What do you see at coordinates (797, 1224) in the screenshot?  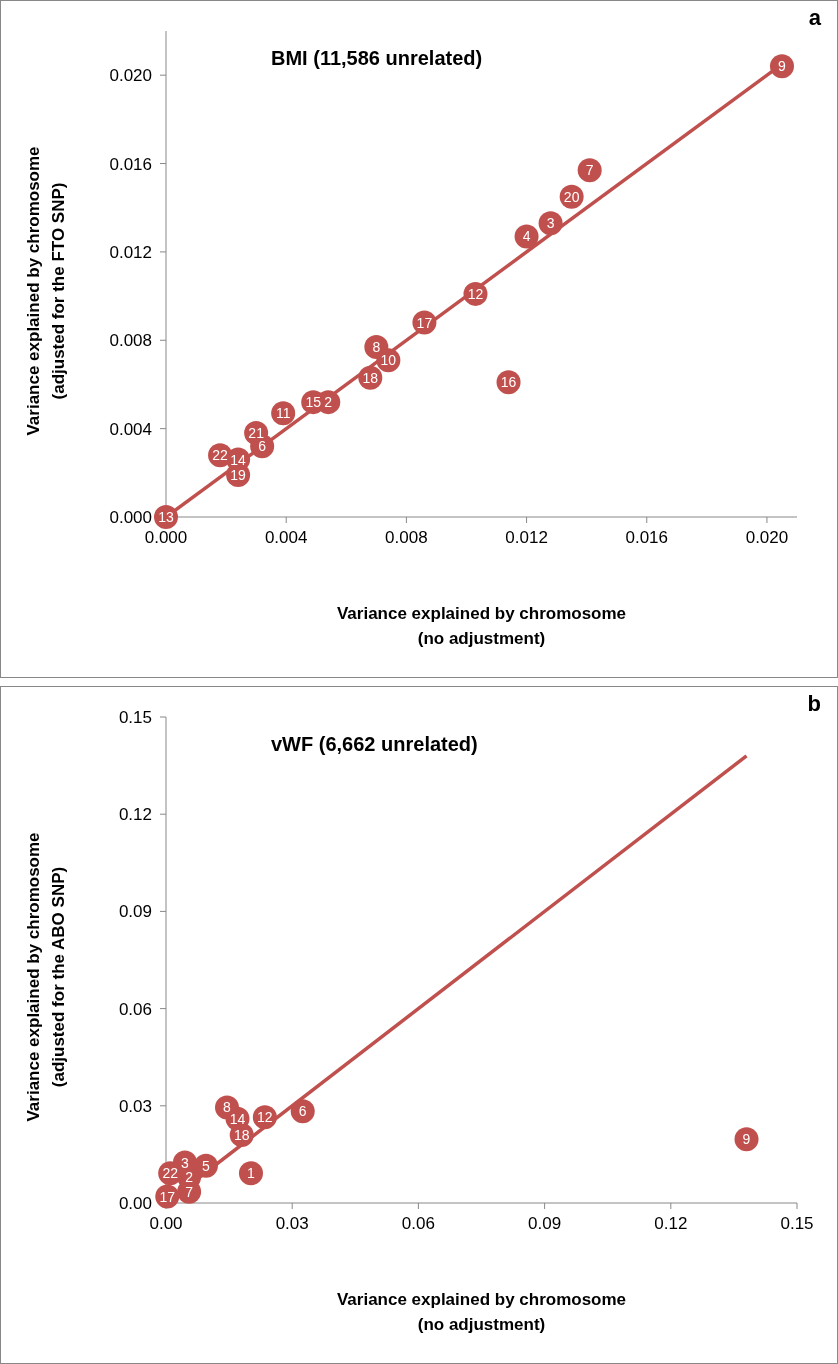 I see `x-tick-label: 0.15` at bounding box center [797, 1224].